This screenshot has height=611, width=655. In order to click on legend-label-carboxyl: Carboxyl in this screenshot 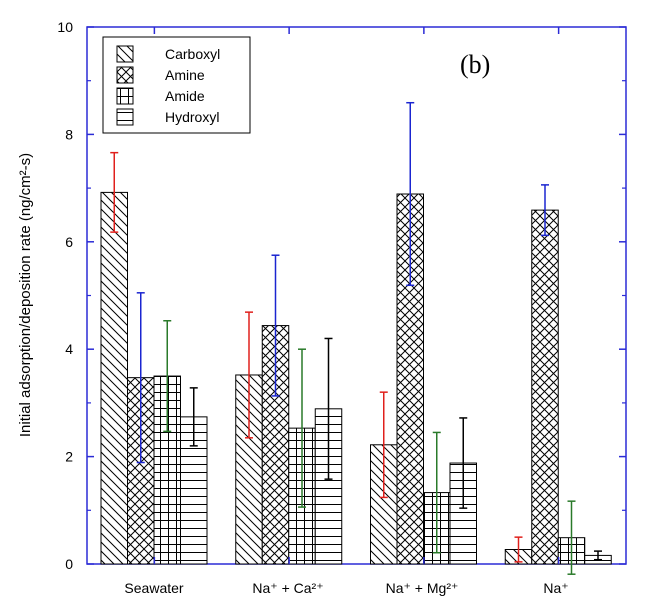, I will do `click(192, 54)`.